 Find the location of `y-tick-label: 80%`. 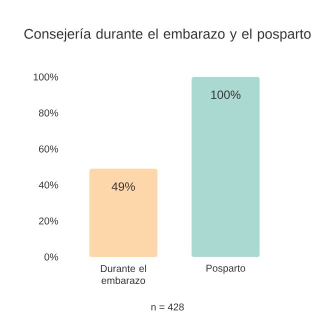

y-tick-label: 80% is located at coordinates (48, 113).